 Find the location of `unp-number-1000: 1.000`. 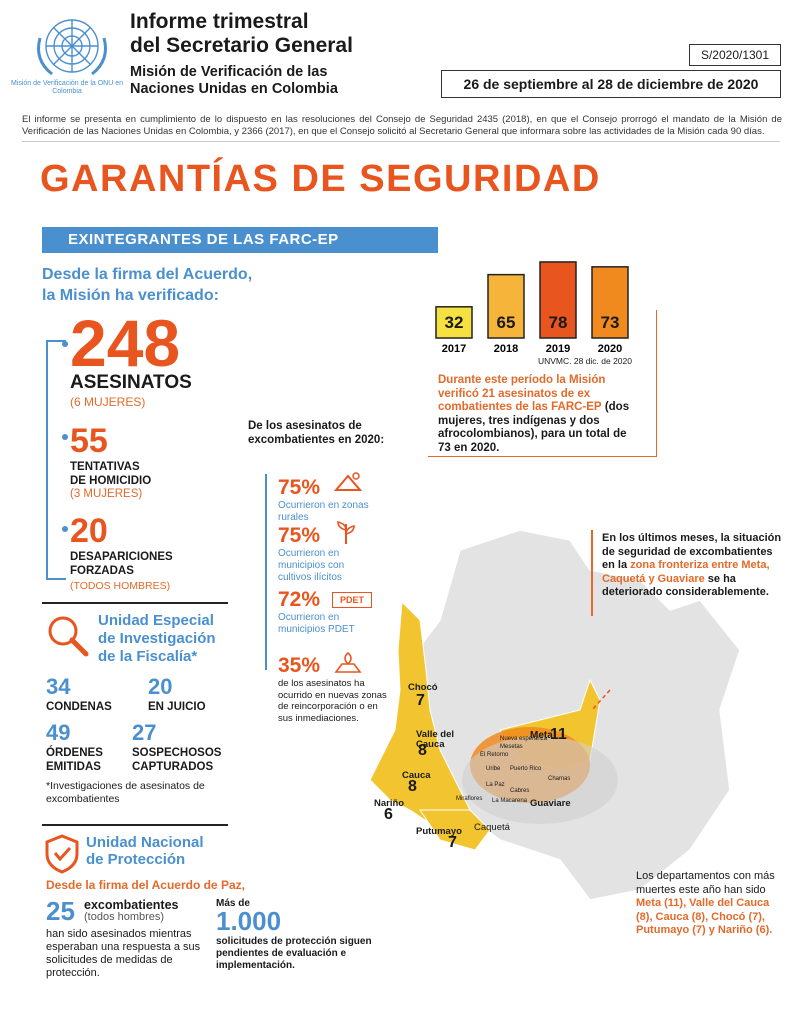

unp-number-1000: 1.000 is located at coordinates (249, 921).